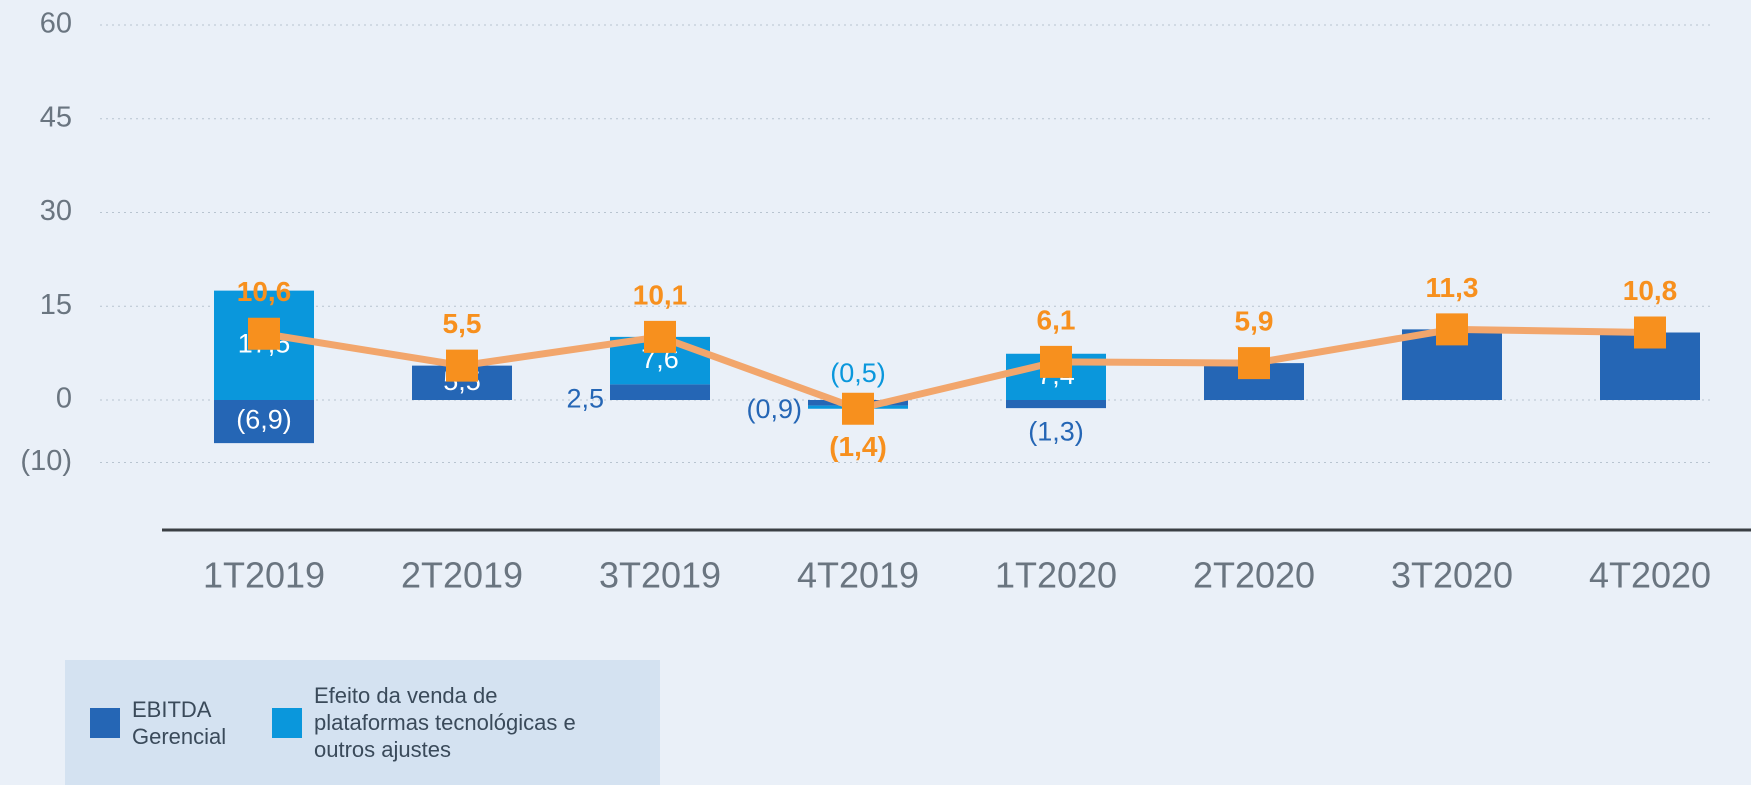  I want to click on x-tick-label: 3T2020, so click(1452, 575).